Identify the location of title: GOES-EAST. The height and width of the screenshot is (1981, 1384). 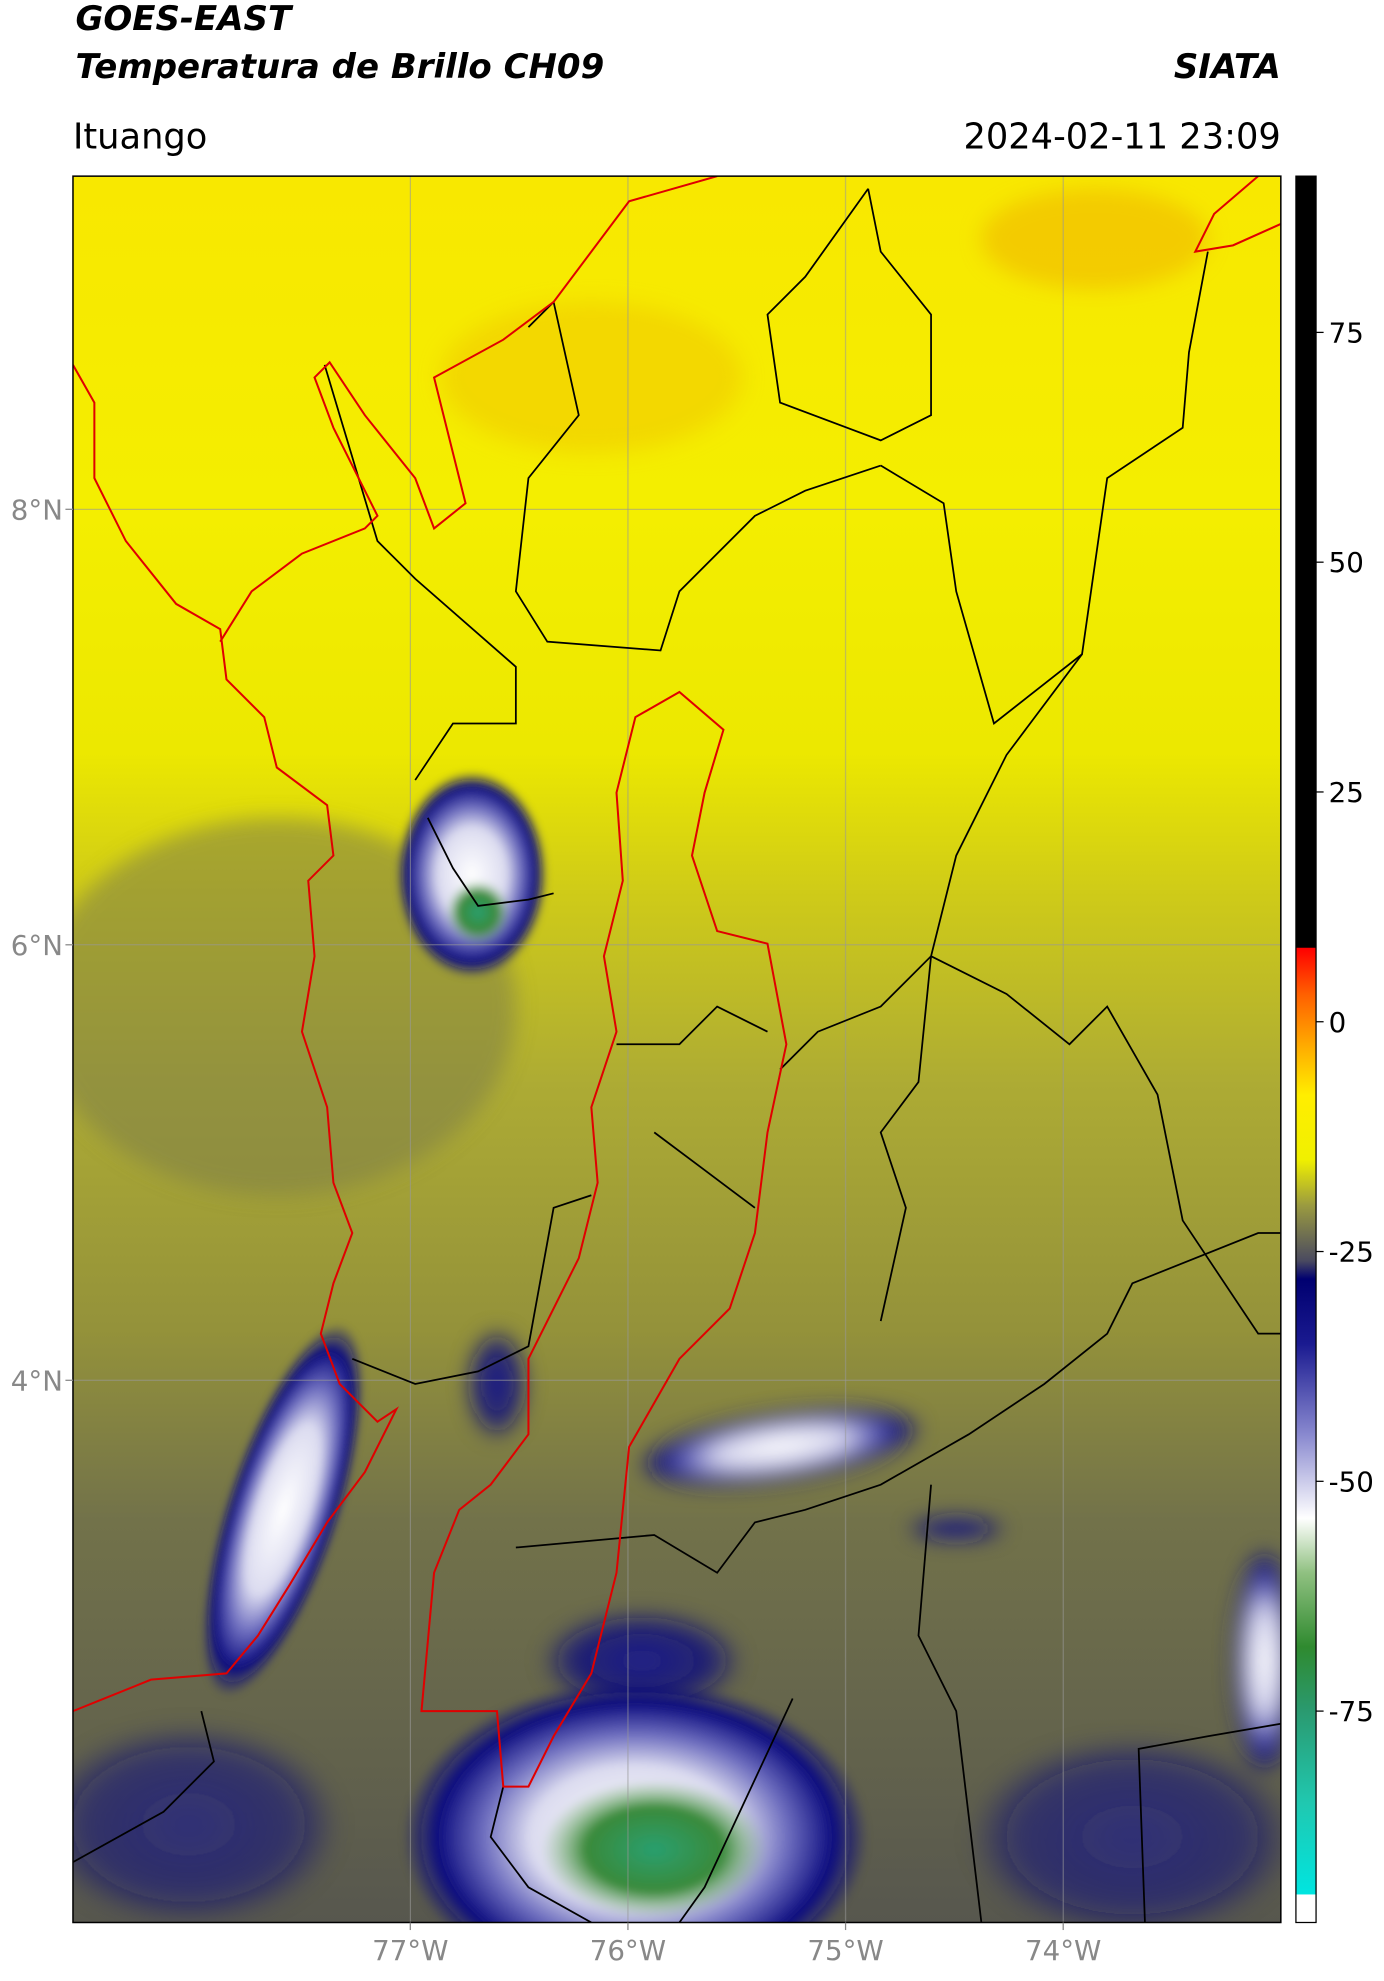
(184, 19).